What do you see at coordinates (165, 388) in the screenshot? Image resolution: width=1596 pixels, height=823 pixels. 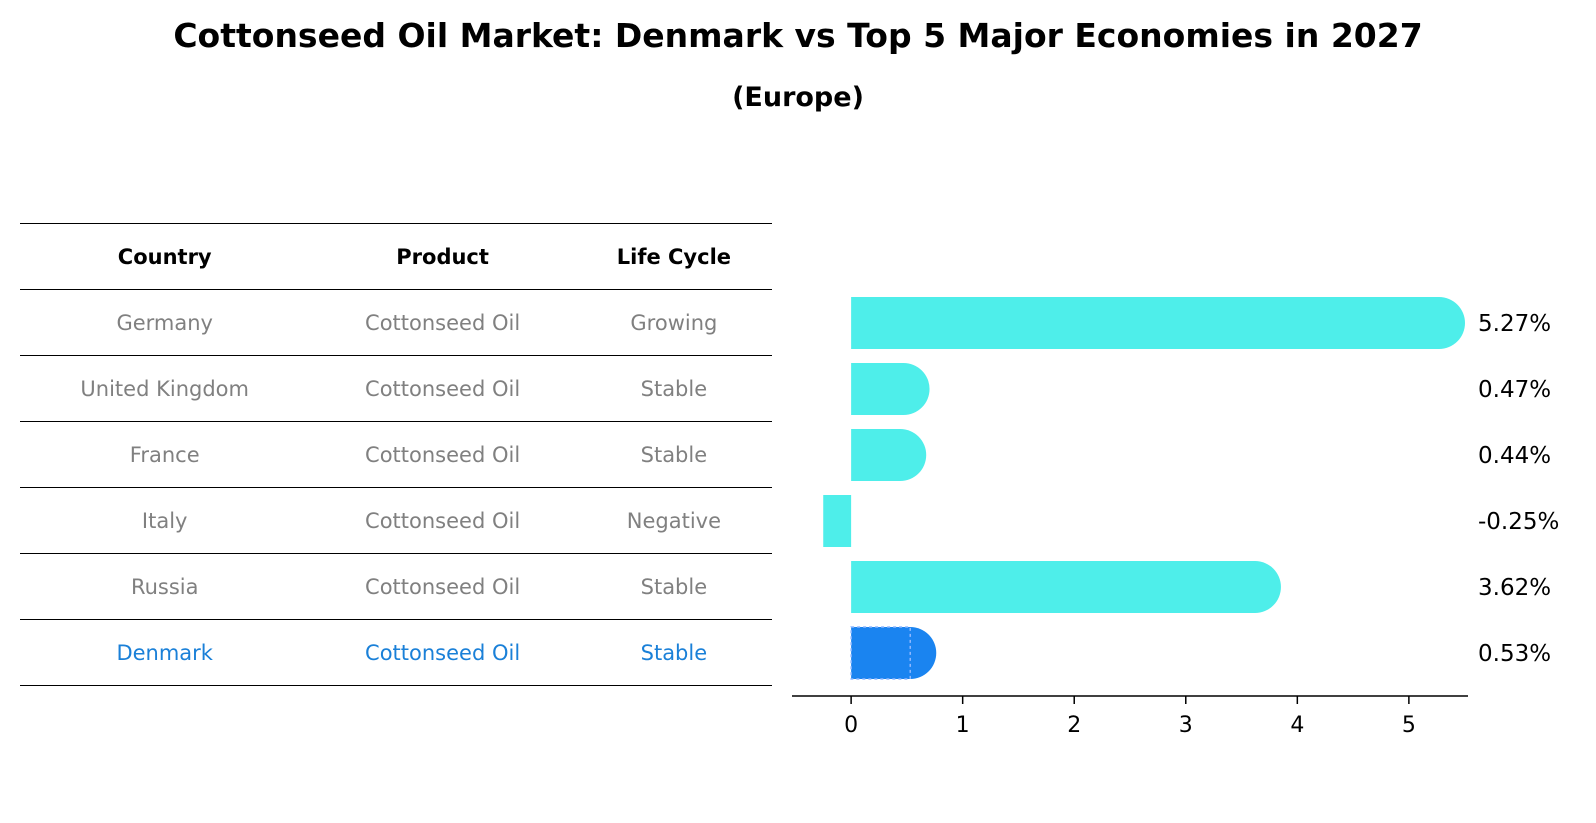 I see `cell-country: United Kingdom` at bounding box center [165, 388].